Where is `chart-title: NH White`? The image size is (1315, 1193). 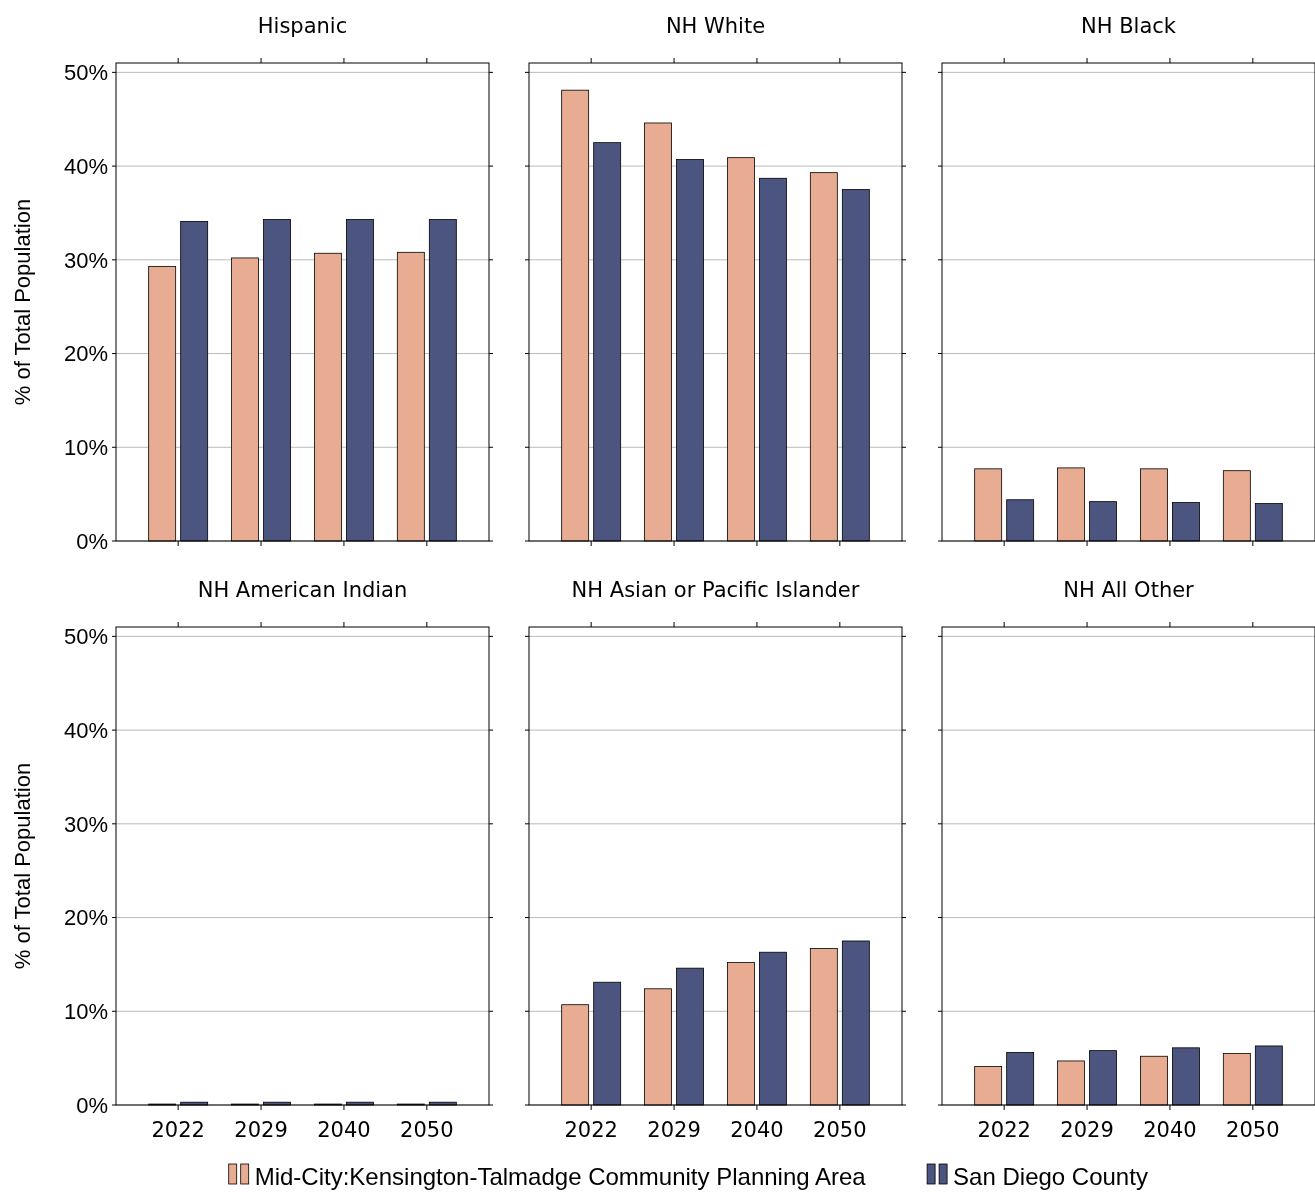
chart-title: NH White is located at coordinates (715, 26).